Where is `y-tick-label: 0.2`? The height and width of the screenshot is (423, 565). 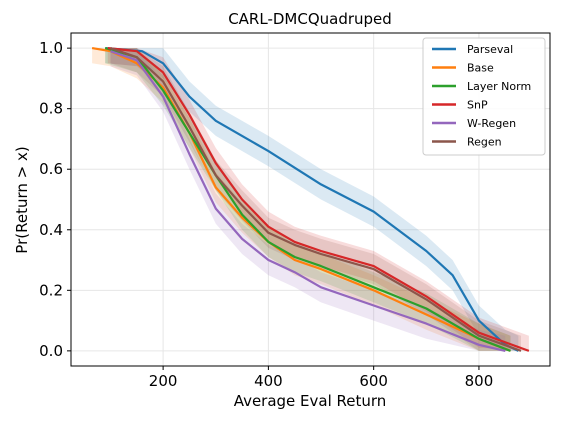
y-tick-label: 0.2 is located at coordinates (51, 290).